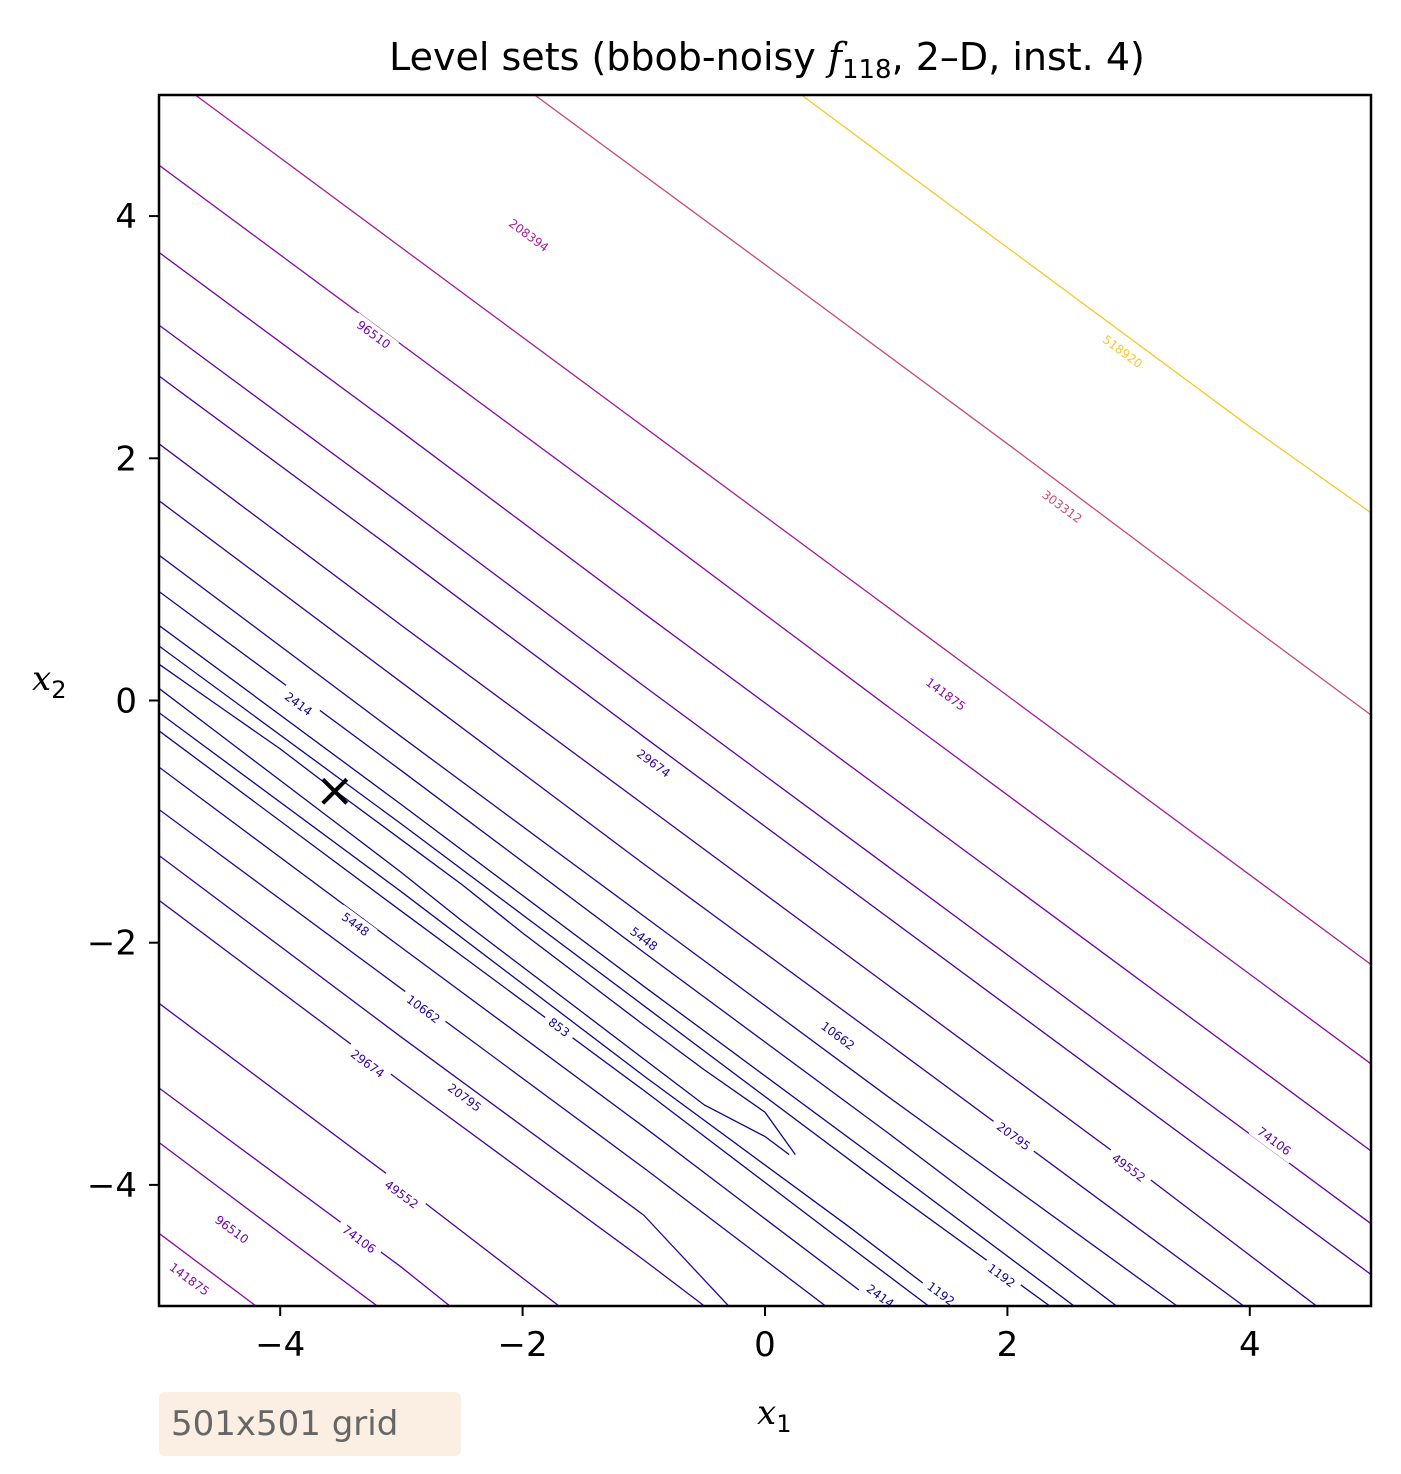  Describe the element at coordinates (126, 217) in the screenshot. I see `y-tick-label: 4` at that location.